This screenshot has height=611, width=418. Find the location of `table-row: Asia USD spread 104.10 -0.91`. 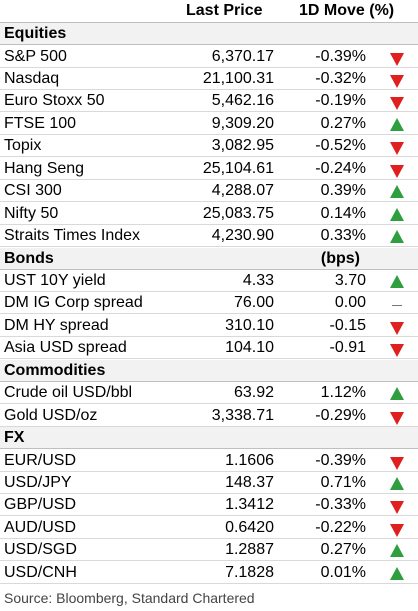

table-row: Asia USD spread 104.10 -0.91 is located at coordinates (209, 348).